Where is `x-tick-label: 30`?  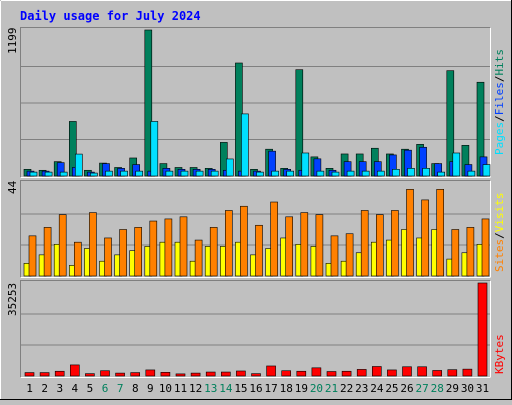 x-tick-label: 30 is located at coordinates (467, 388).